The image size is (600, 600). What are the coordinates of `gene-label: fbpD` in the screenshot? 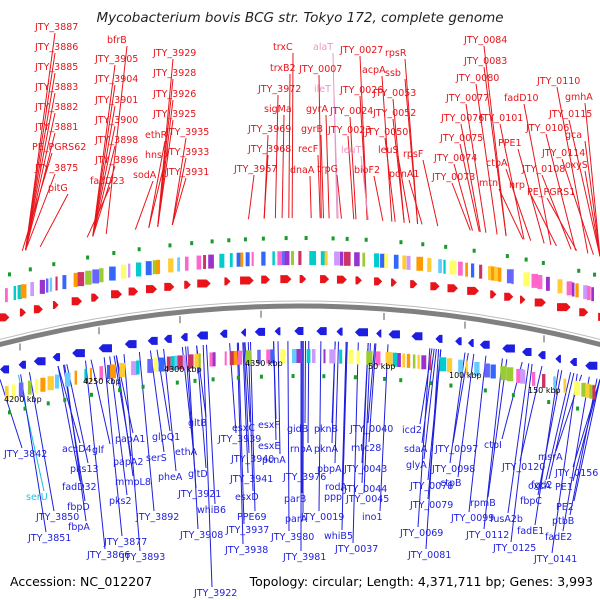 It's located at (78, 507).